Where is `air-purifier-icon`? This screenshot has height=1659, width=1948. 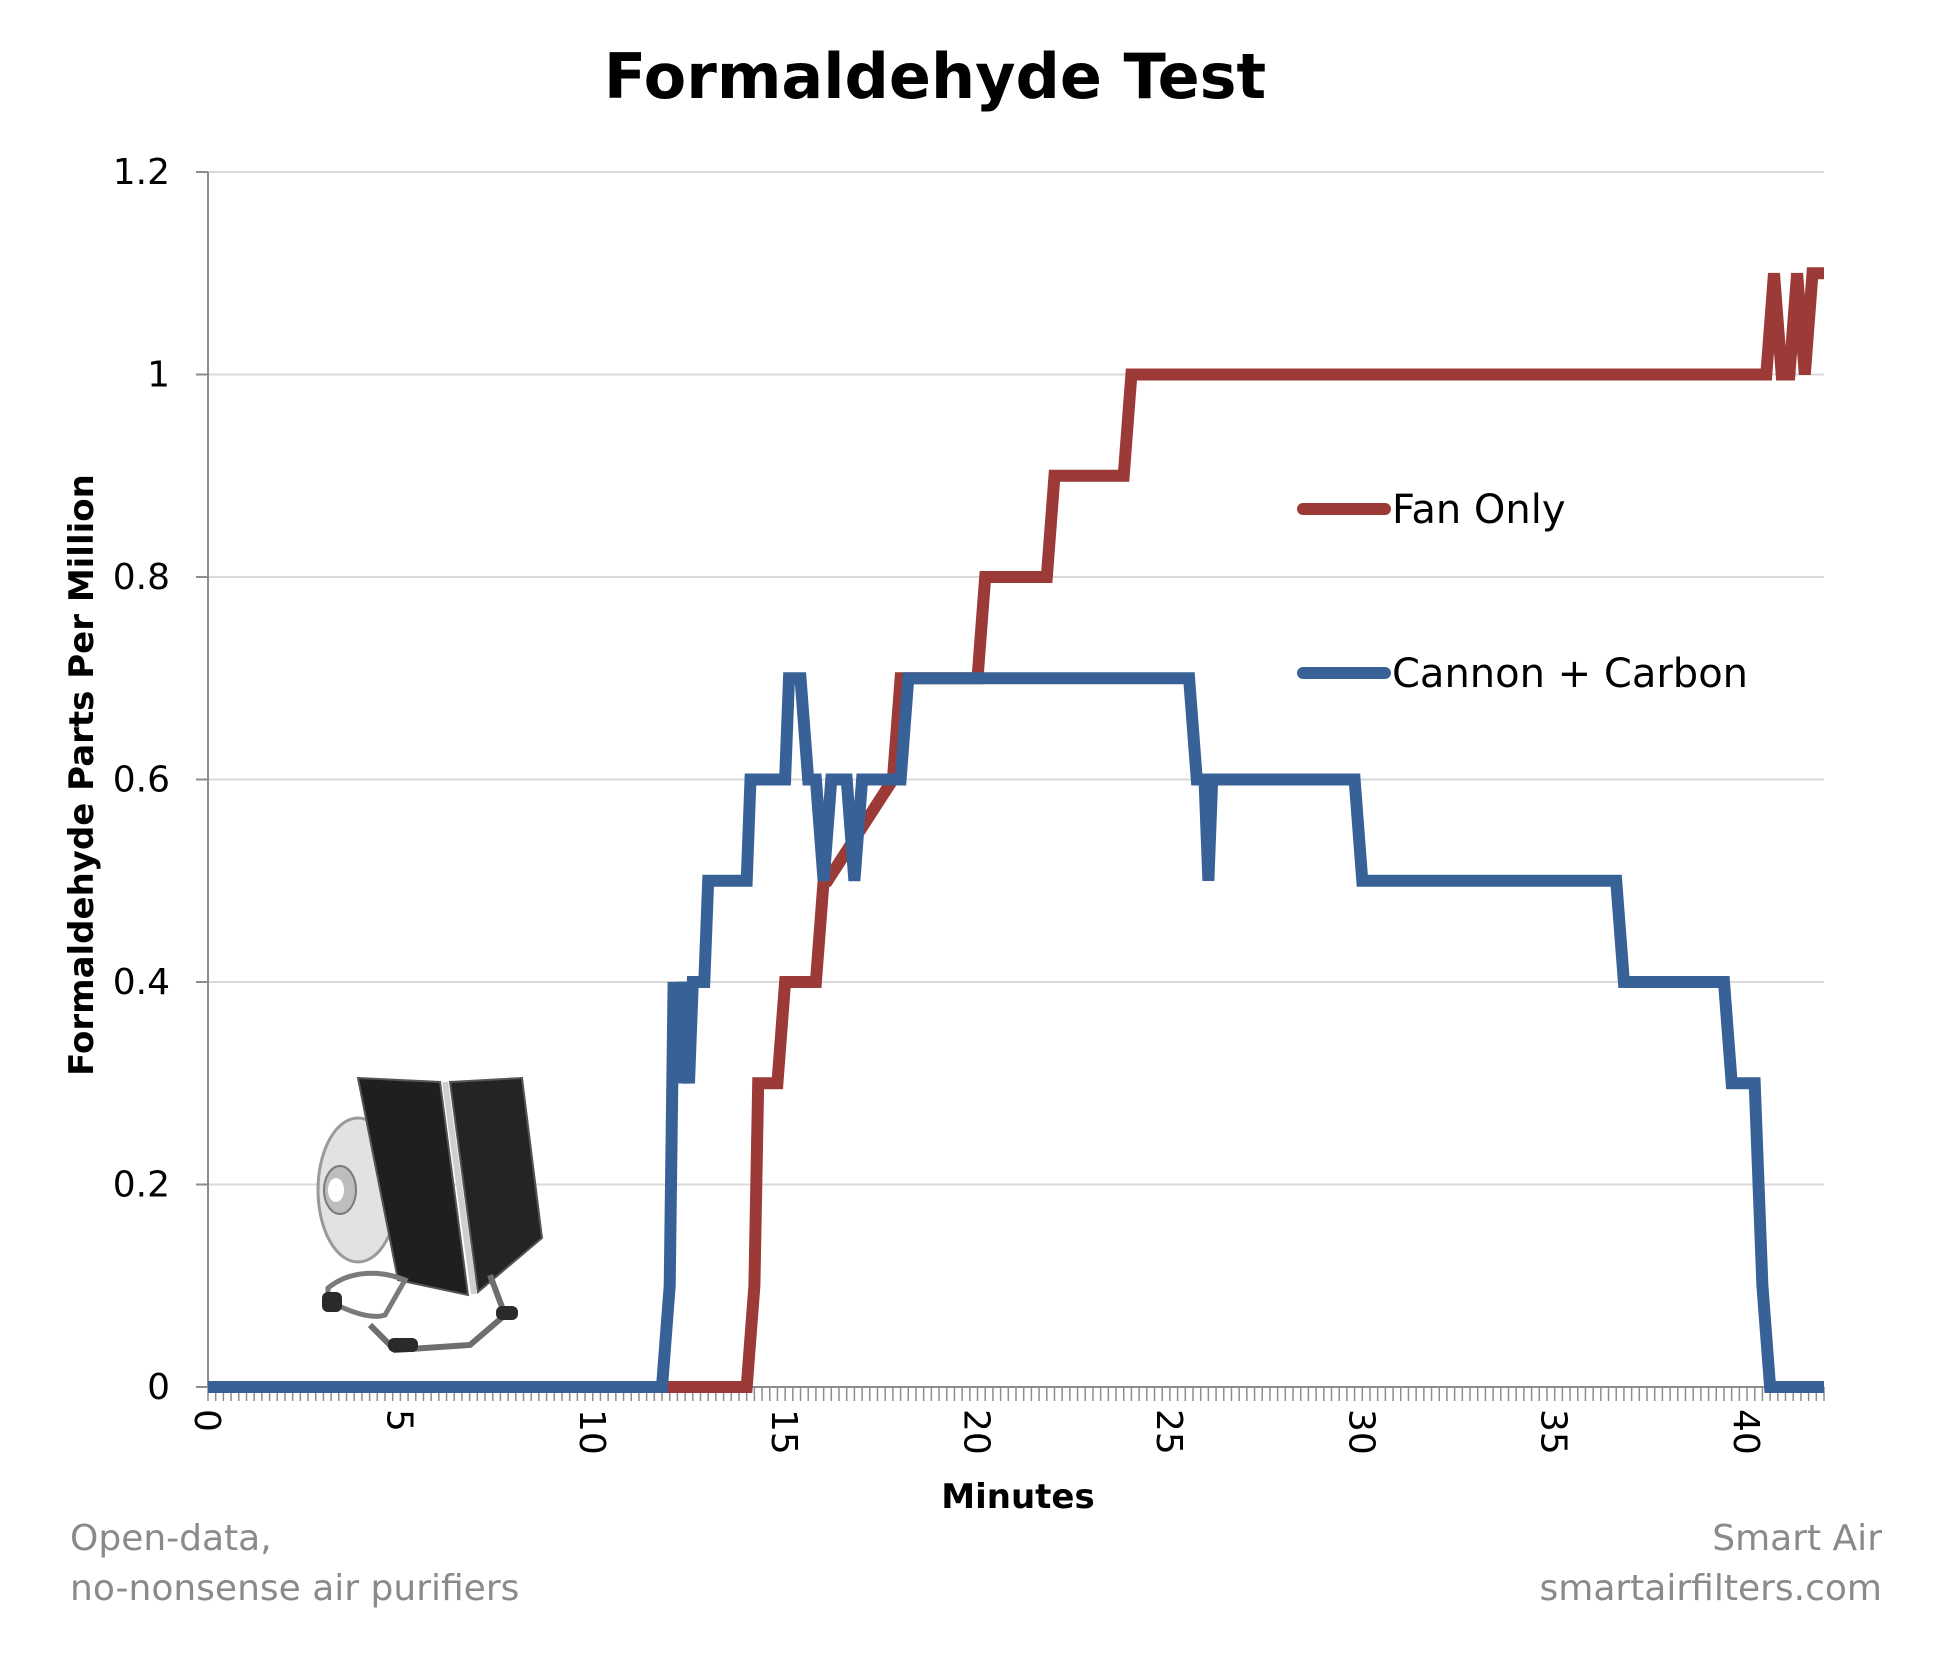 air-purifier-icon is located at coordinates (430, 1215).